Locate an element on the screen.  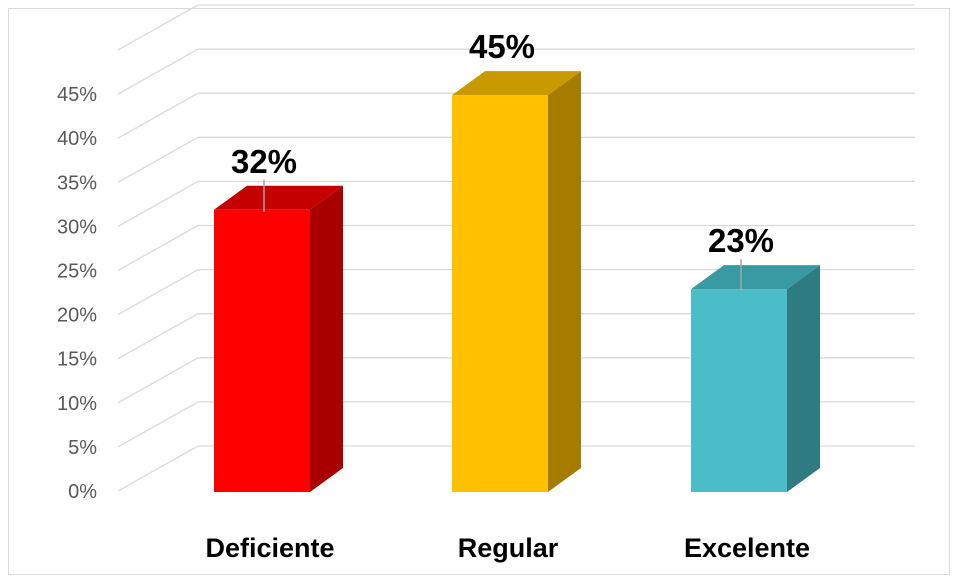
category-label: Deficiente is located at coordinates (269, 548).